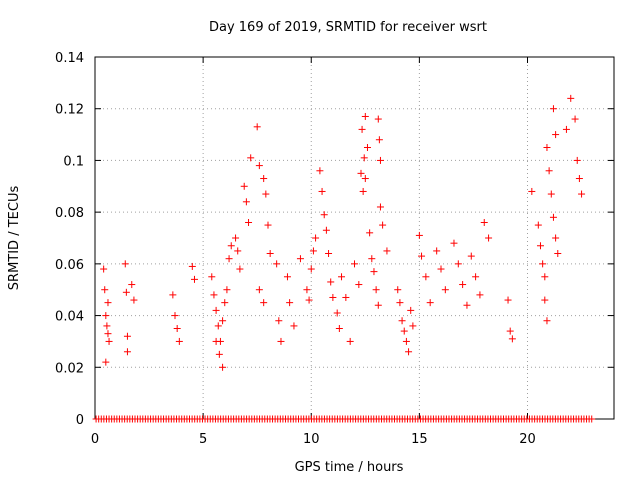 This screenshot has height=480, width=640. What do you see at coordinates (73, 161) in the screenshot?
I see `y-tick-label: 0.1` at bounding box center [73, 161].